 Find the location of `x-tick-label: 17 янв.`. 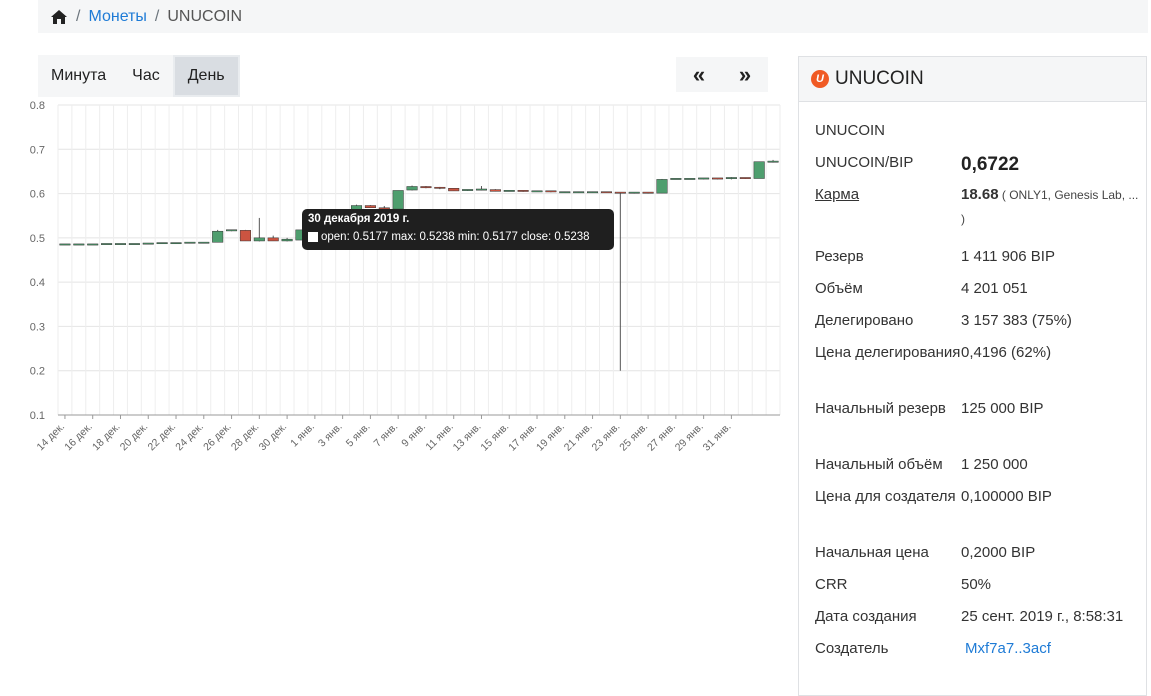

x-tick-label: 17 янв. is located at coordinates (522, 437).